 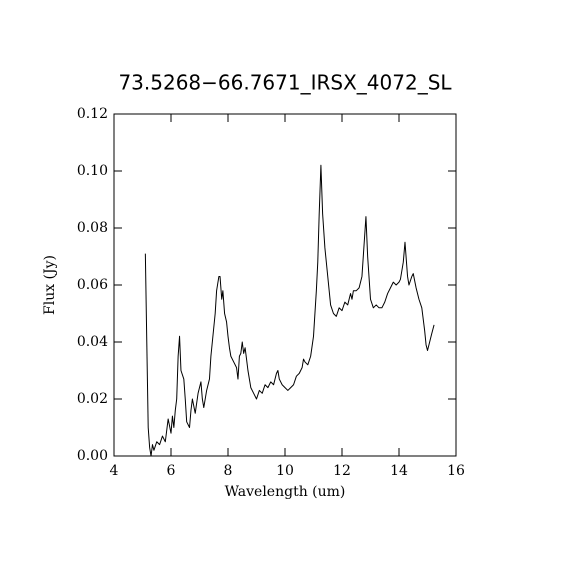 What do you see at coordinates (92, 285) in the screenshot?
I see `y-tick-label: 0.06` at bounding box center [92, 285].